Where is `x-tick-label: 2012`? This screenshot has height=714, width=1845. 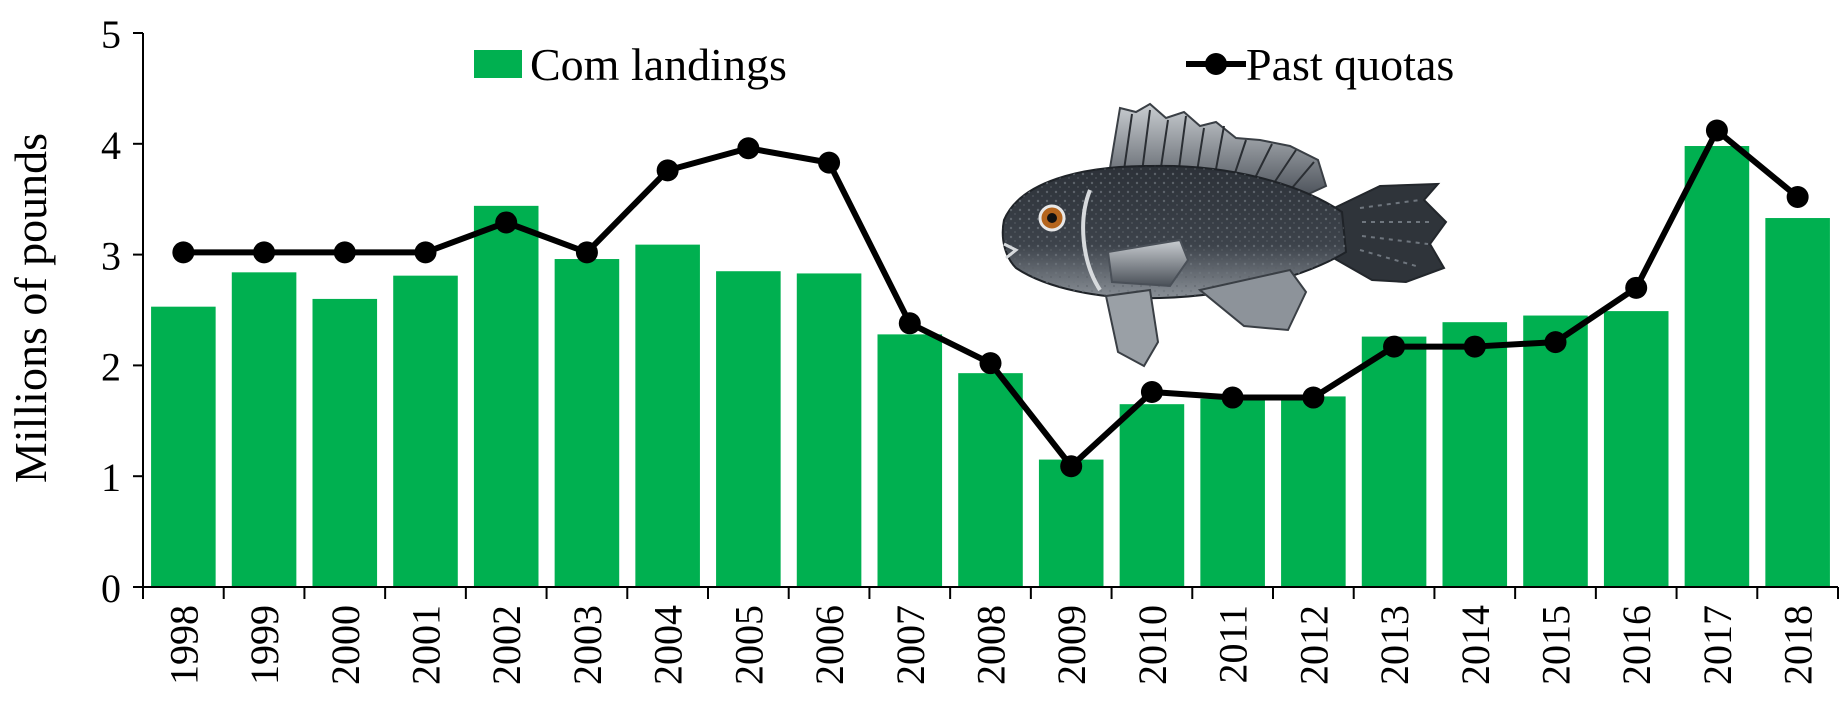
x-tick-label: 2012 is located at coordinates (1313, 645).